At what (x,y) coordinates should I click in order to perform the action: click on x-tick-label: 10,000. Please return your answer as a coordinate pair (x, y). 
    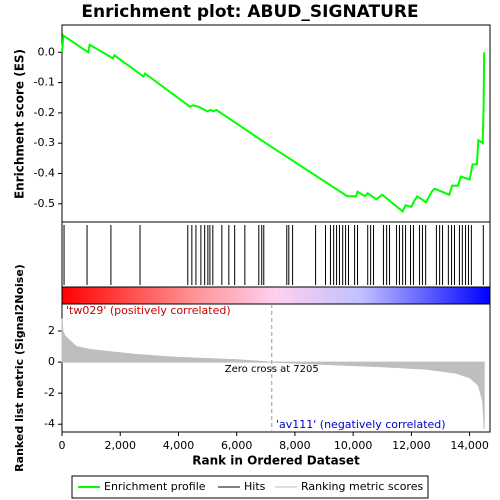
    Looking at the image, I should click on (353, 445).